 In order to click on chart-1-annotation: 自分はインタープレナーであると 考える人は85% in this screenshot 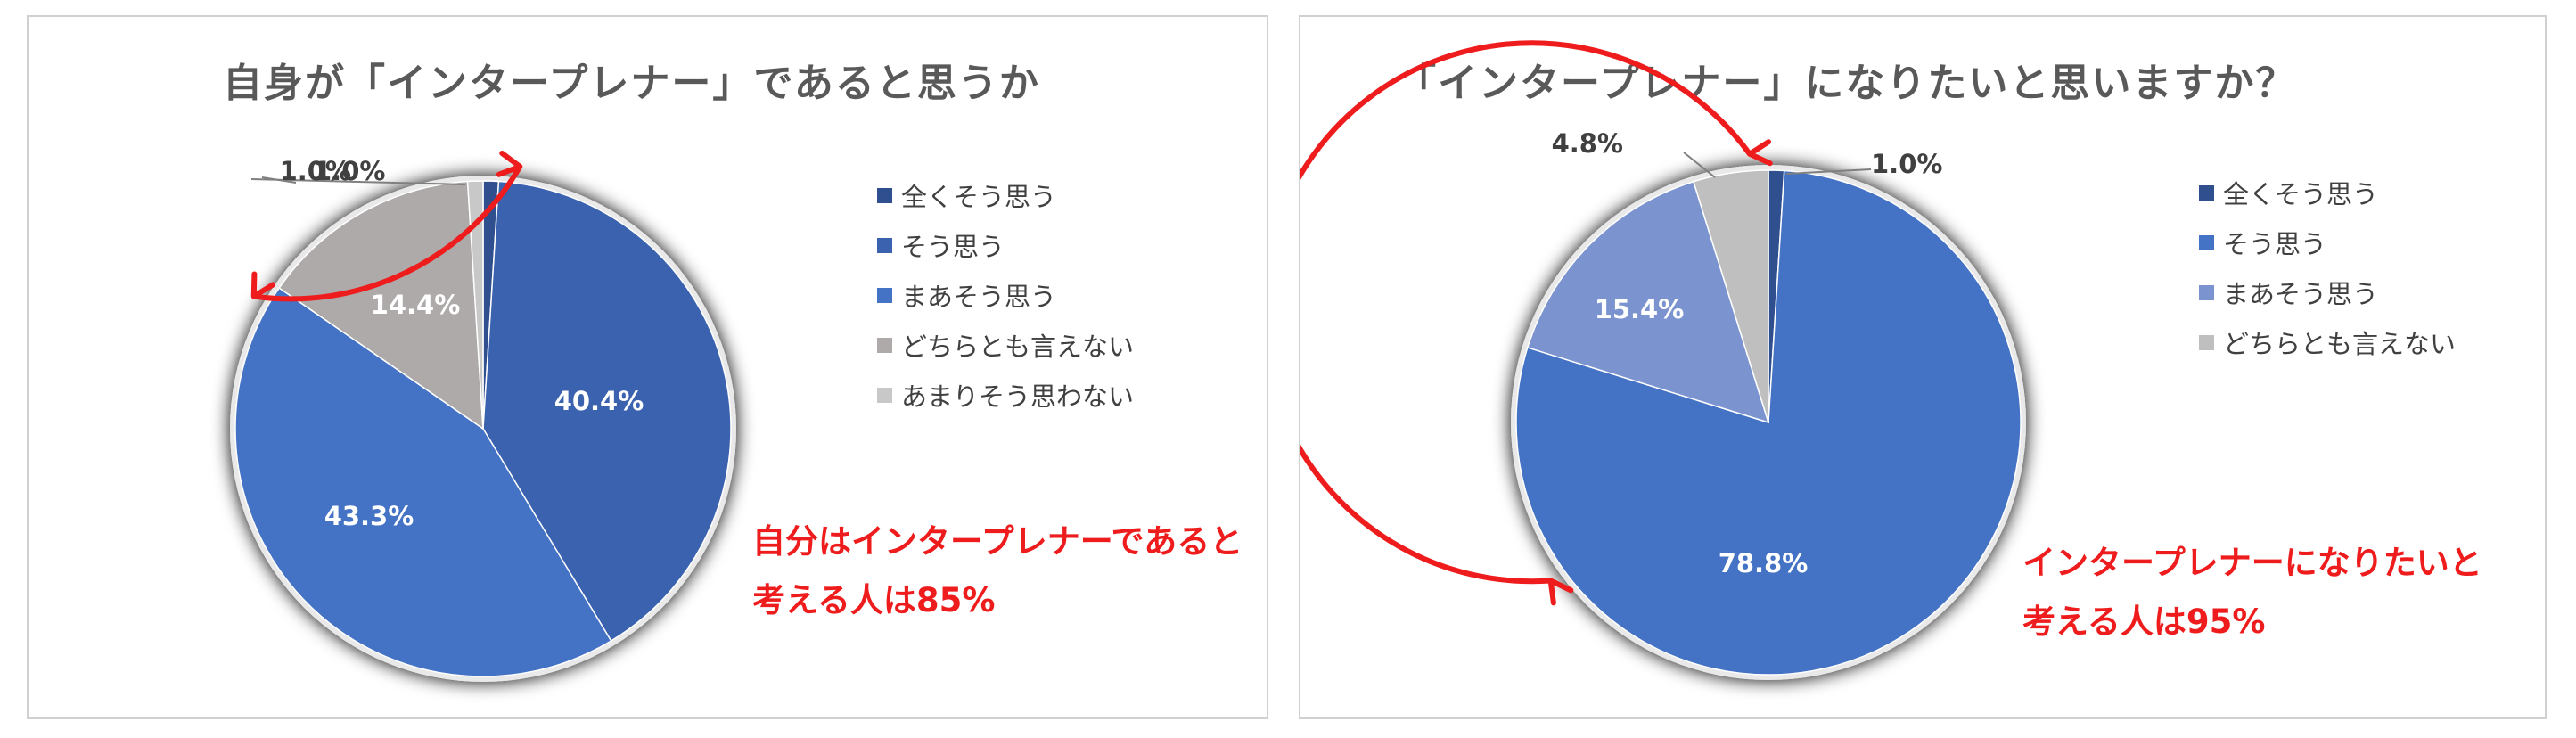, I will do `click(997, 571)`.